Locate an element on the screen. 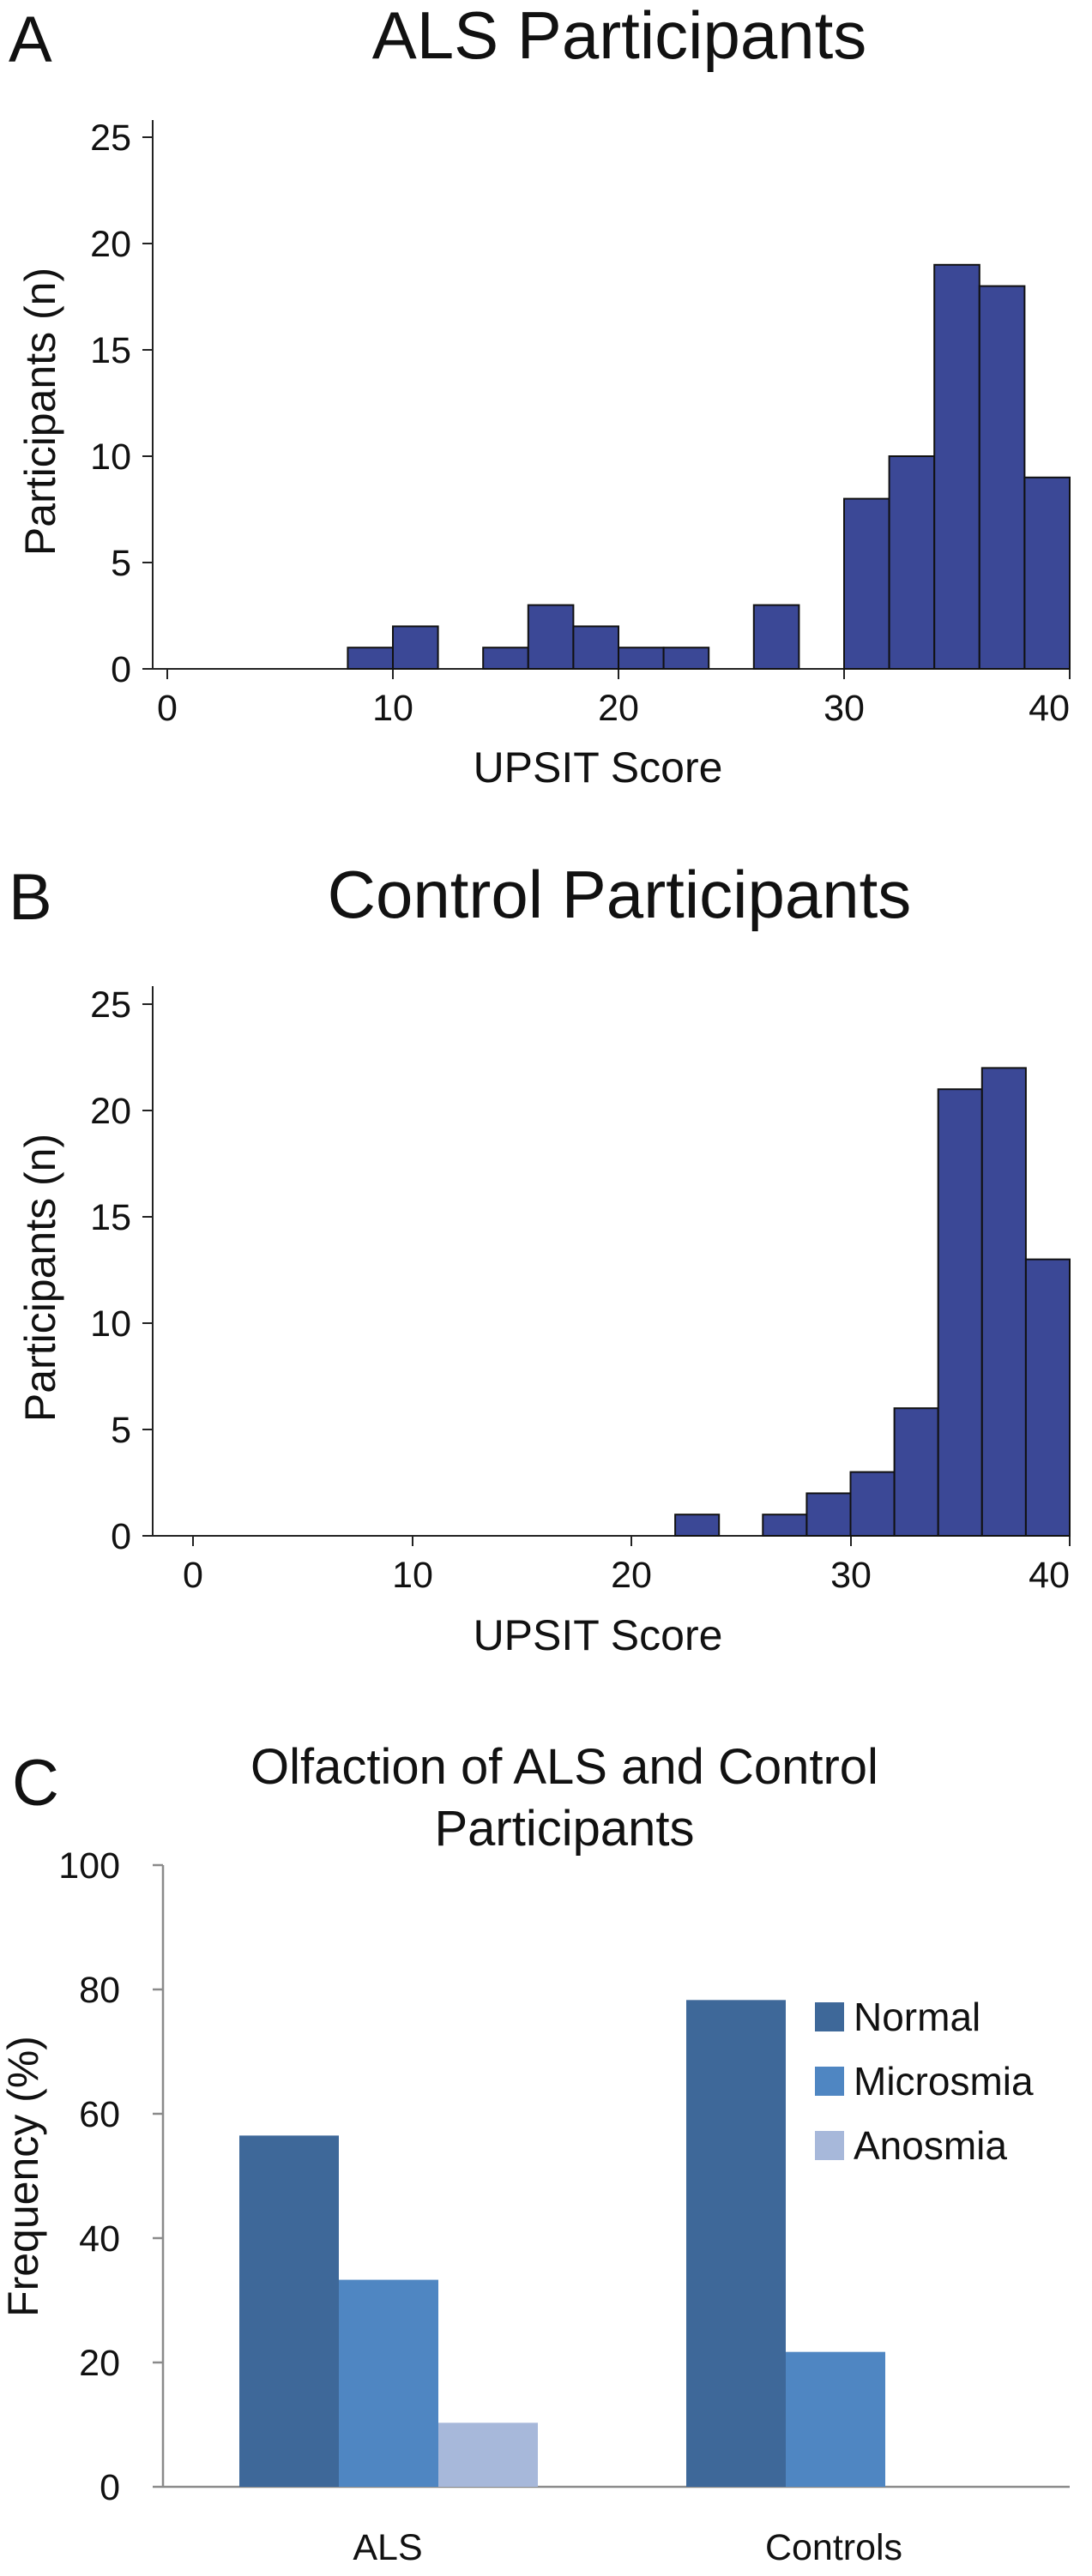 The height and width of the screenshot is (2576, 1092). panel-b-ytick-label: 5 is located at coordinates (121, 1430).